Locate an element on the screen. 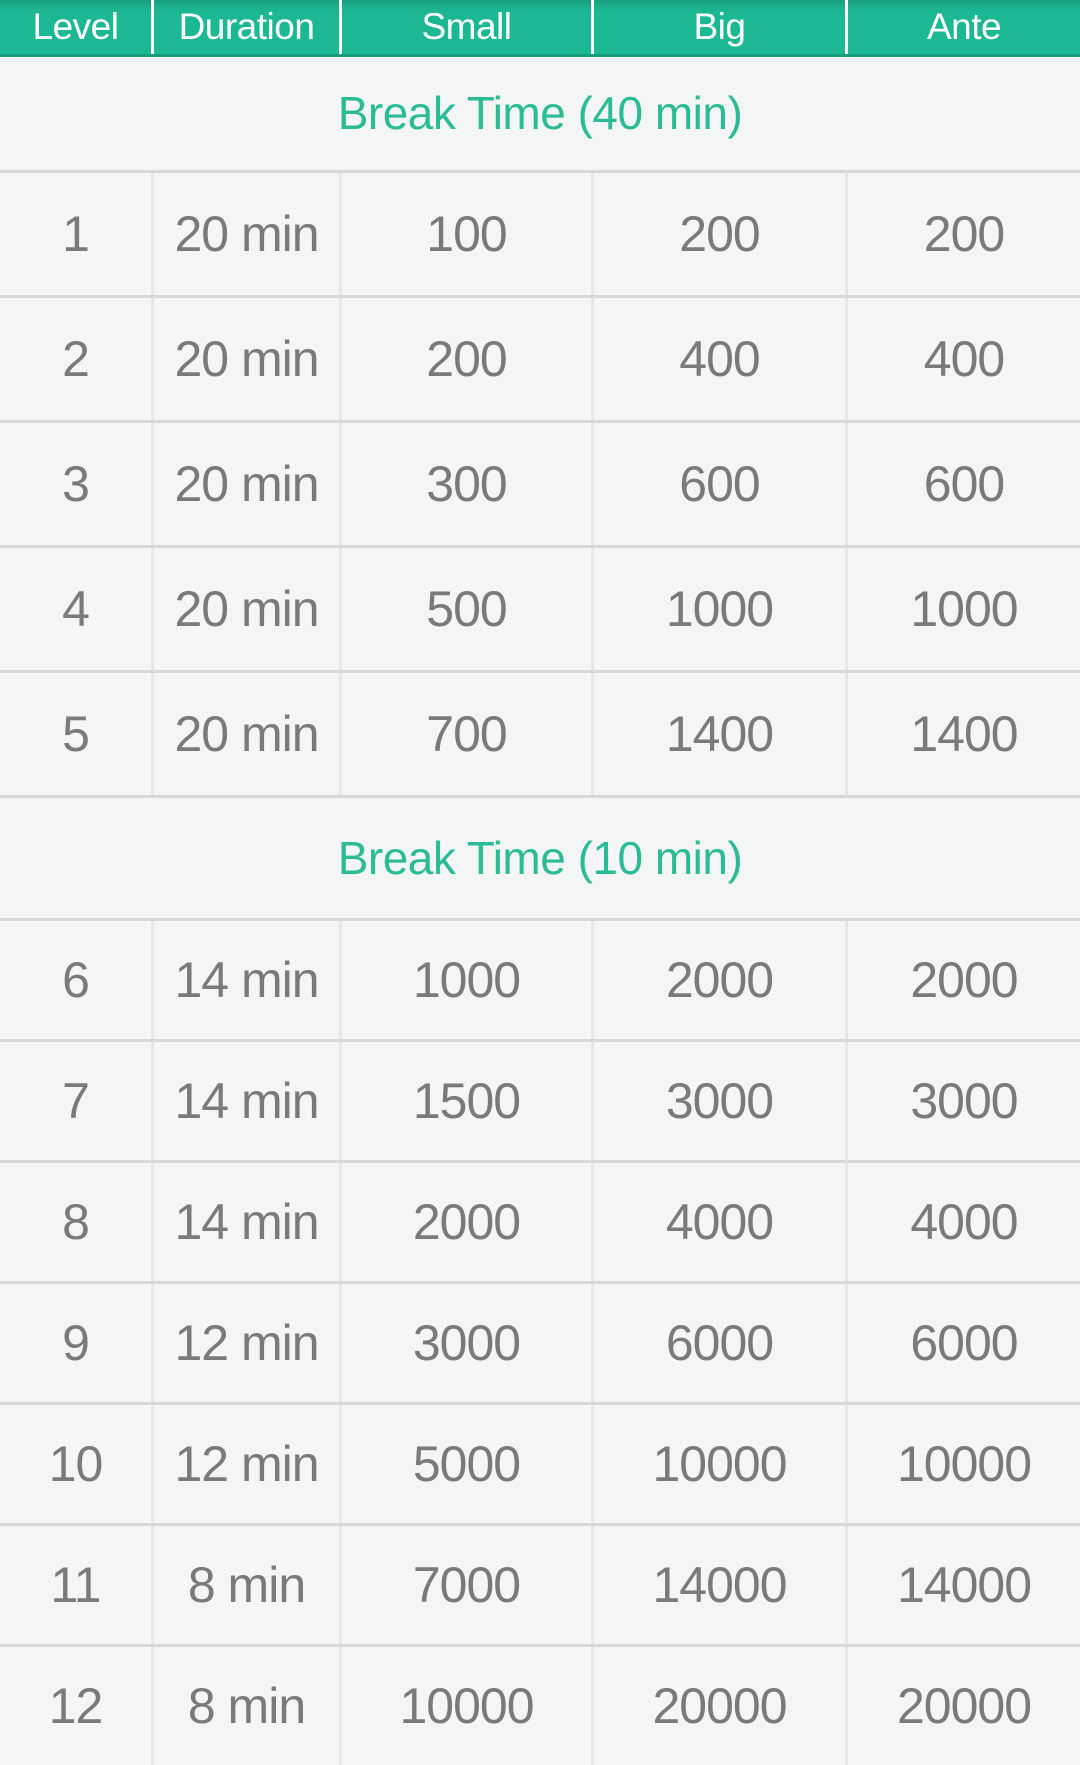 The image size is (1080, 1765). table-row: 5 20 min 700 1400 1400 is located at coordinates (540, 732).